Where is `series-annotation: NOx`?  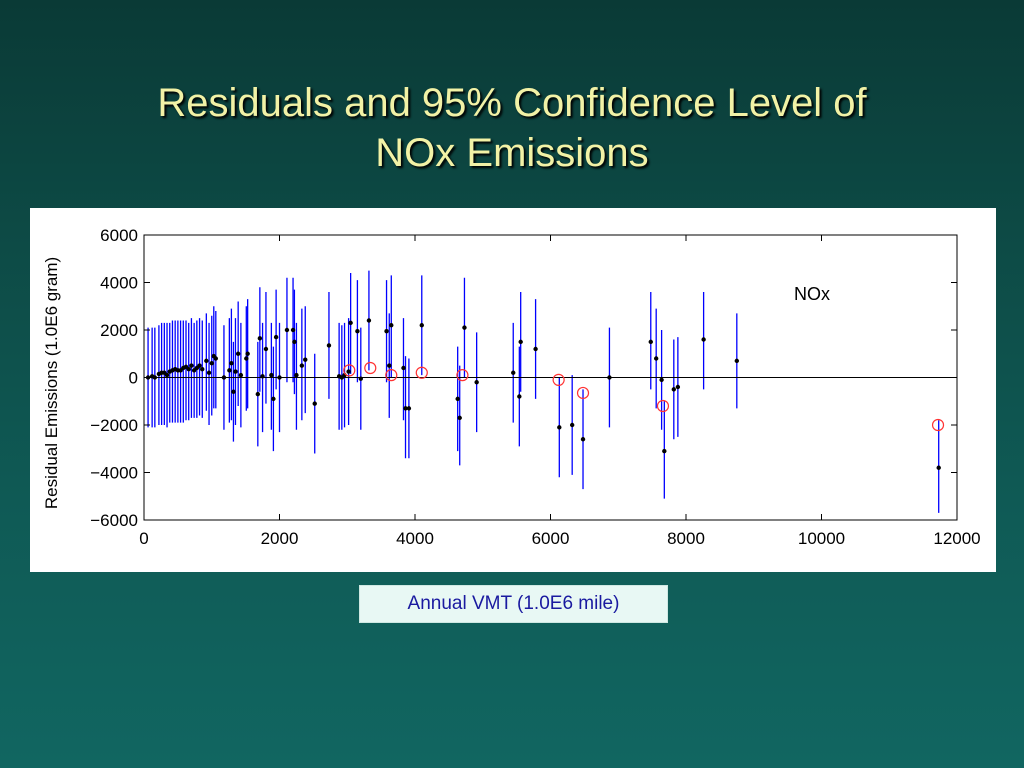
series-annotation: NOx is located at coordinates (812, 294).